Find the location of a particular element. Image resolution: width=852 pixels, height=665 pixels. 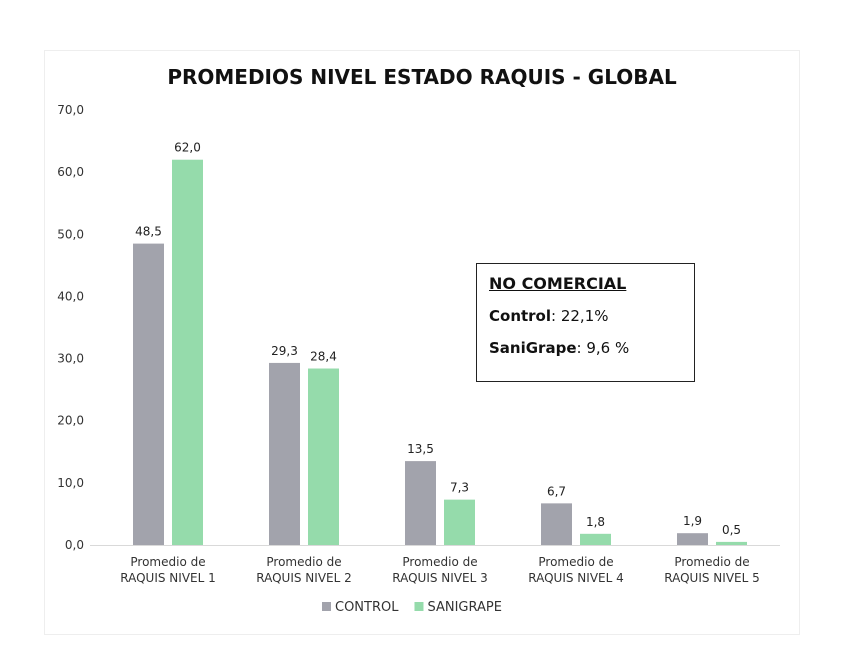

chart-title: PROMEDIOS NIVEL ESTADO RAQUIS - GLOBAL is located at coordinates (422, 77).